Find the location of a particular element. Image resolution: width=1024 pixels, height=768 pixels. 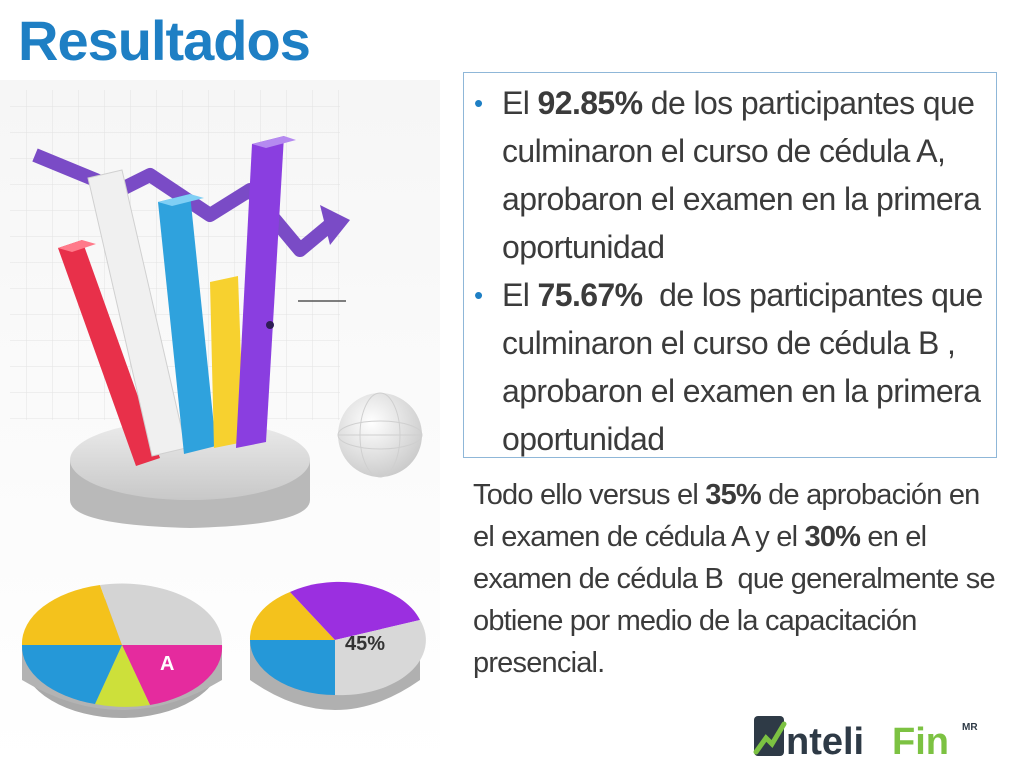

para-part-1: Todo ello versus el is located at coordinates (589, 495).